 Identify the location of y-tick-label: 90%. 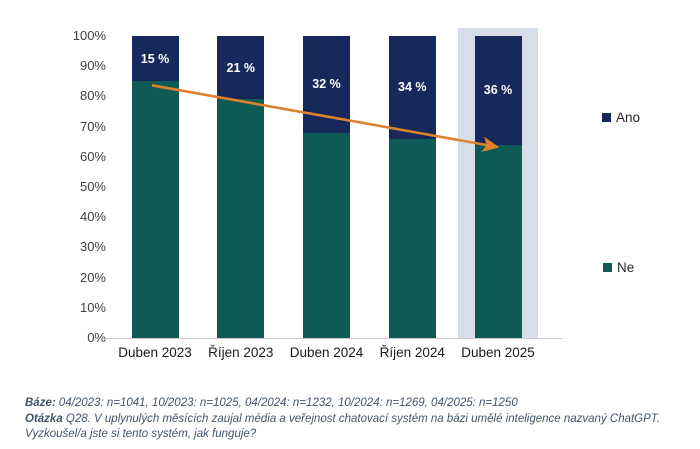
(92, 66).